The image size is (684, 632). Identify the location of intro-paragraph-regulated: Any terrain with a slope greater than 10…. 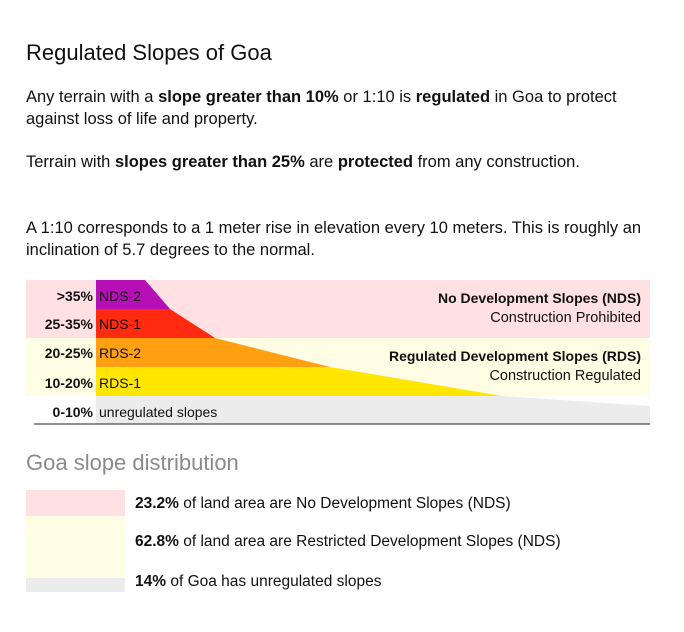
(341, 108).